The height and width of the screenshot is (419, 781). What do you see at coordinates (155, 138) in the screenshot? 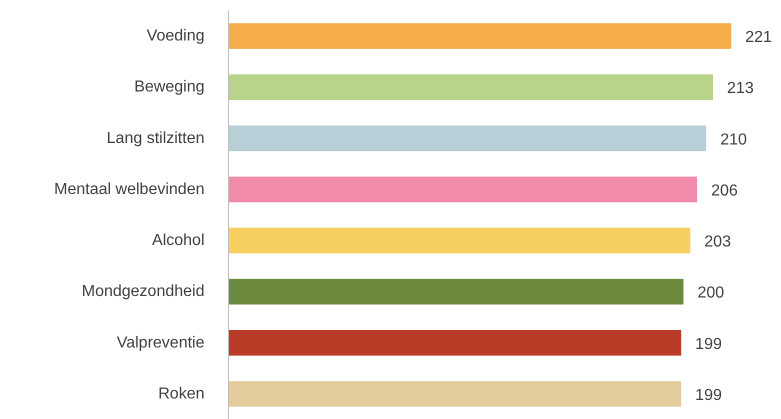
I see `y-tick-label: Lang stilzitten` at bounding box center [155, 138].